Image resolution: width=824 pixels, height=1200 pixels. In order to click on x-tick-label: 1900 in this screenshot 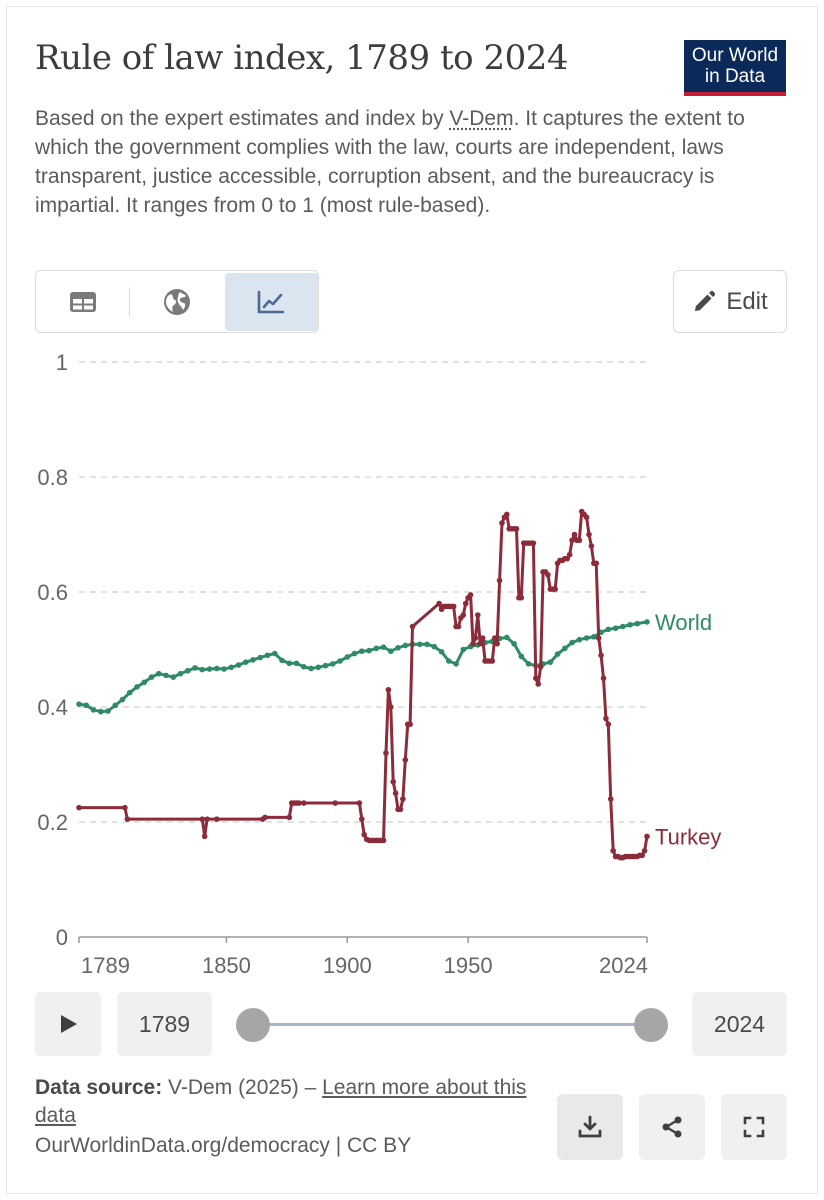, I will do `click(347, 965)`.